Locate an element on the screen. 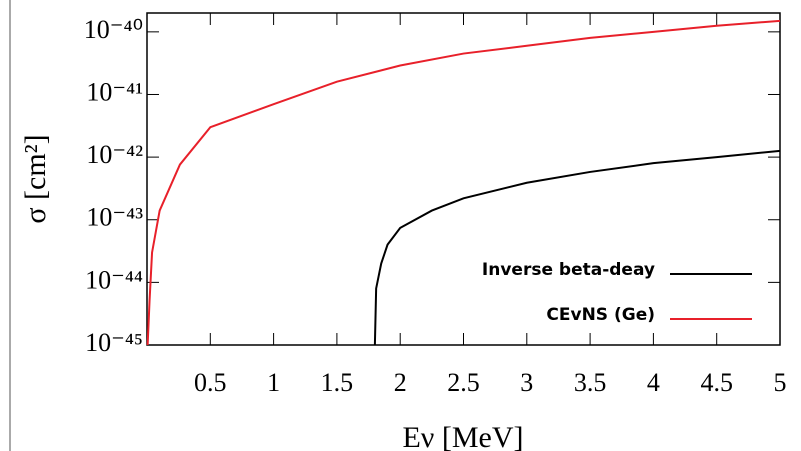 Image resolution: width=801 pixels, height=451 pixels. legend-label: CEvNS (Ge) is located at coordinates (600, 315).